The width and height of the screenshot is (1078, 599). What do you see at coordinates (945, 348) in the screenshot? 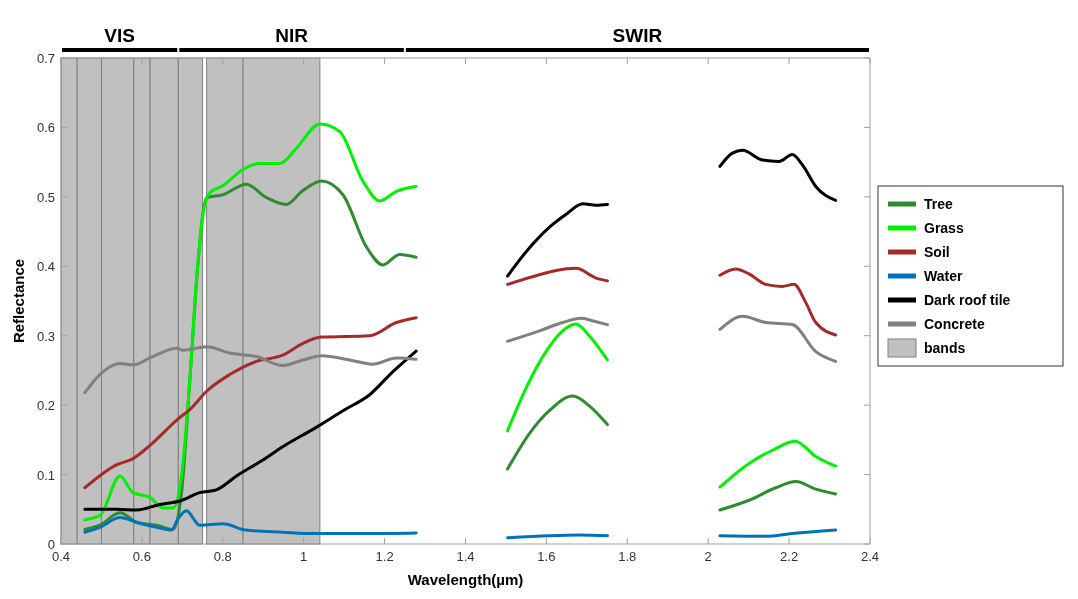
I see `text: bands` at bounding box center [945, 348].